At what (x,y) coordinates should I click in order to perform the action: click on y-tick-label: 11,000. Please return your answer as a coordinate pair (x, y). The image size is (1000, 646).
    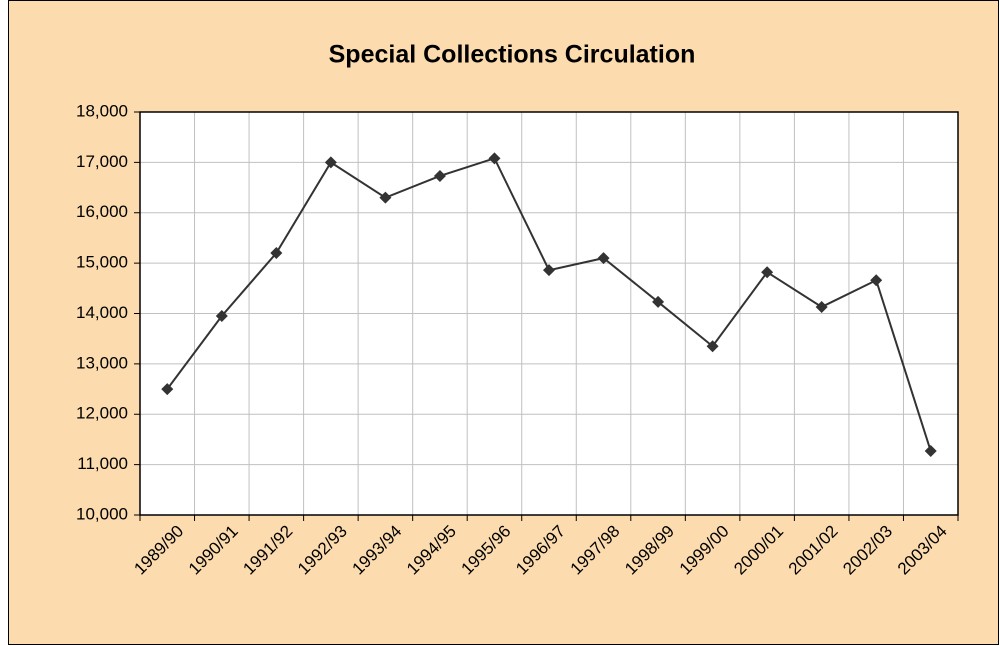
    Looking at the image, I should click on (102, 463).